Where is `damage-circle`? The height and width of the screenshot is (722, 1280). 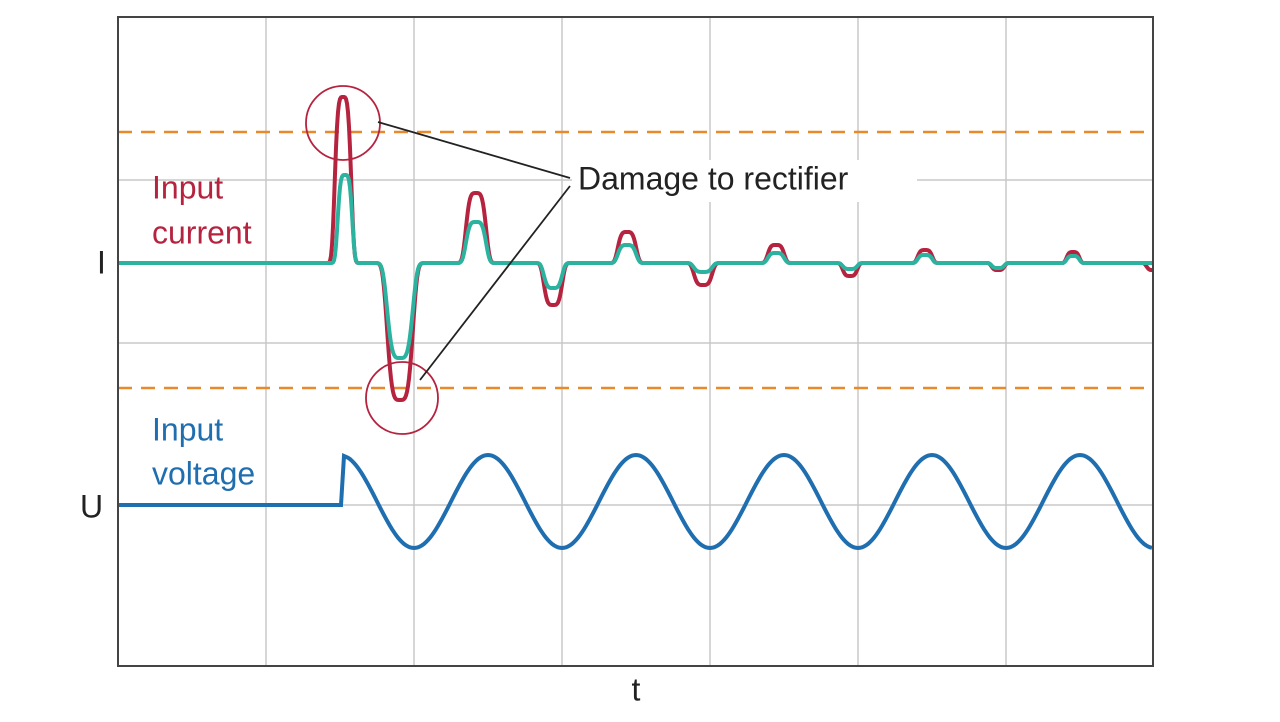 damage-circle is located at coordinates (402, 398).